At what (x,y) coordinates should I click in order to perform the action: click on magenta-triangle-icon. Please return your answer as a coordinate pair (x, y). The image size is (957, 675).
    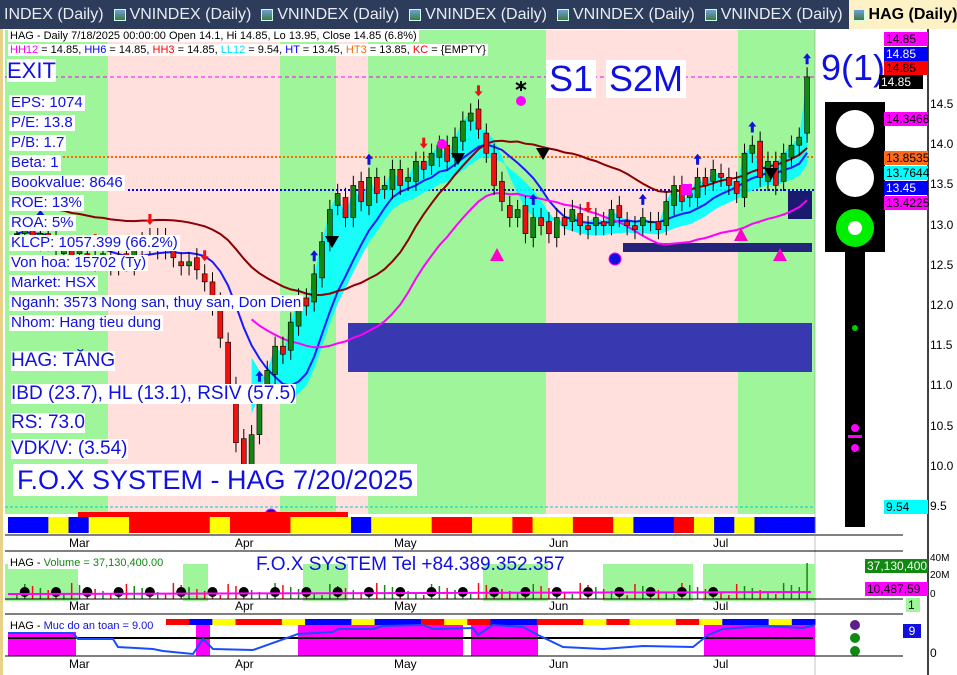
    Looking at the image, I should click on (497, 254).